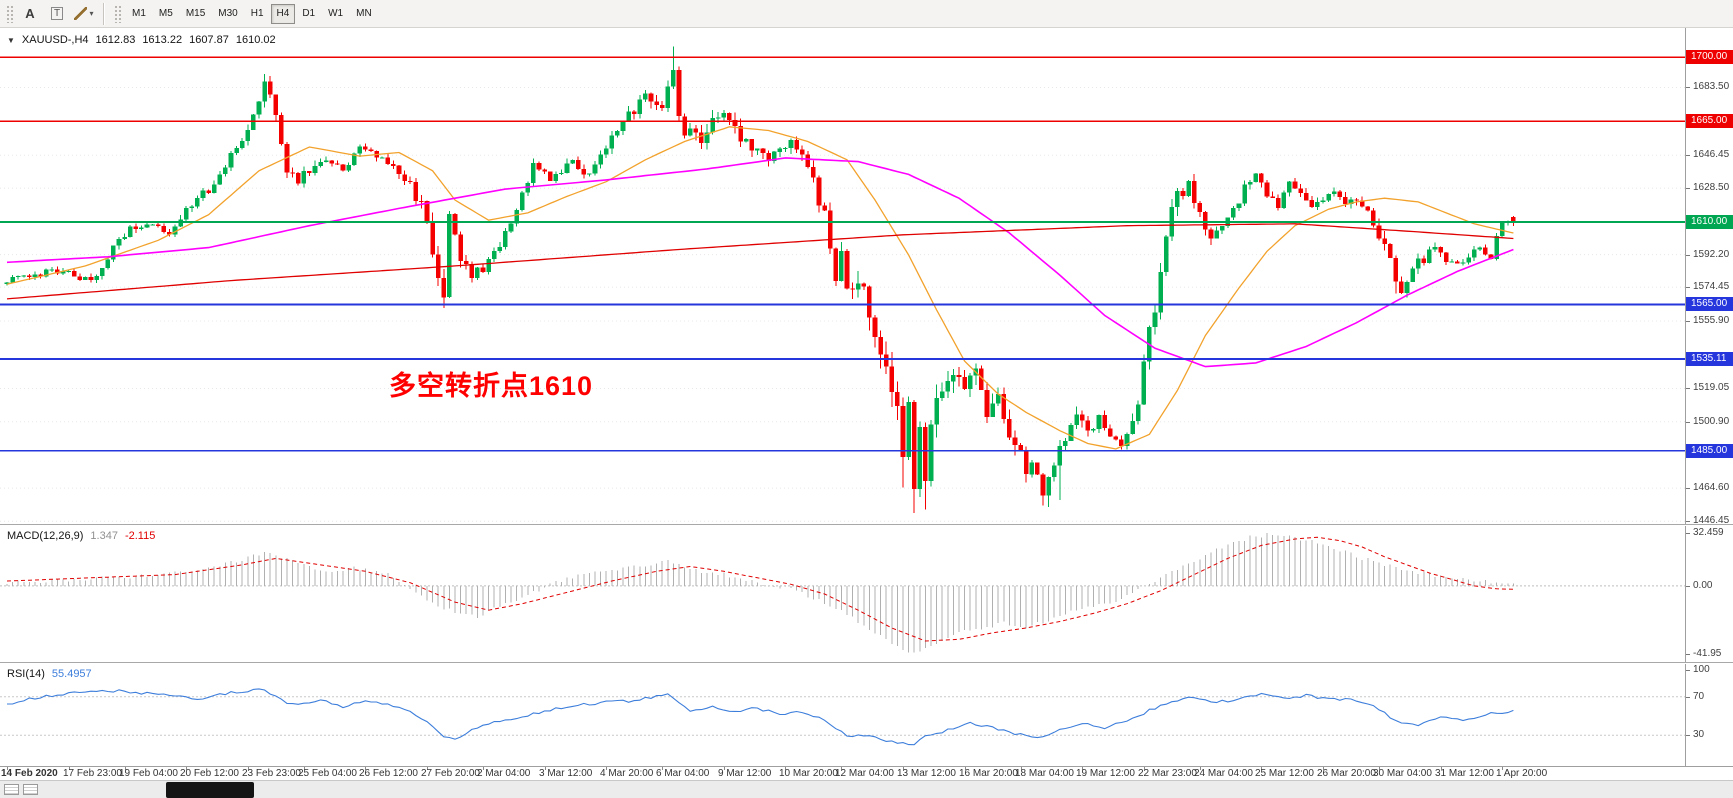  I want to click on price-line-label: 1665.00, so click(1709, 121).